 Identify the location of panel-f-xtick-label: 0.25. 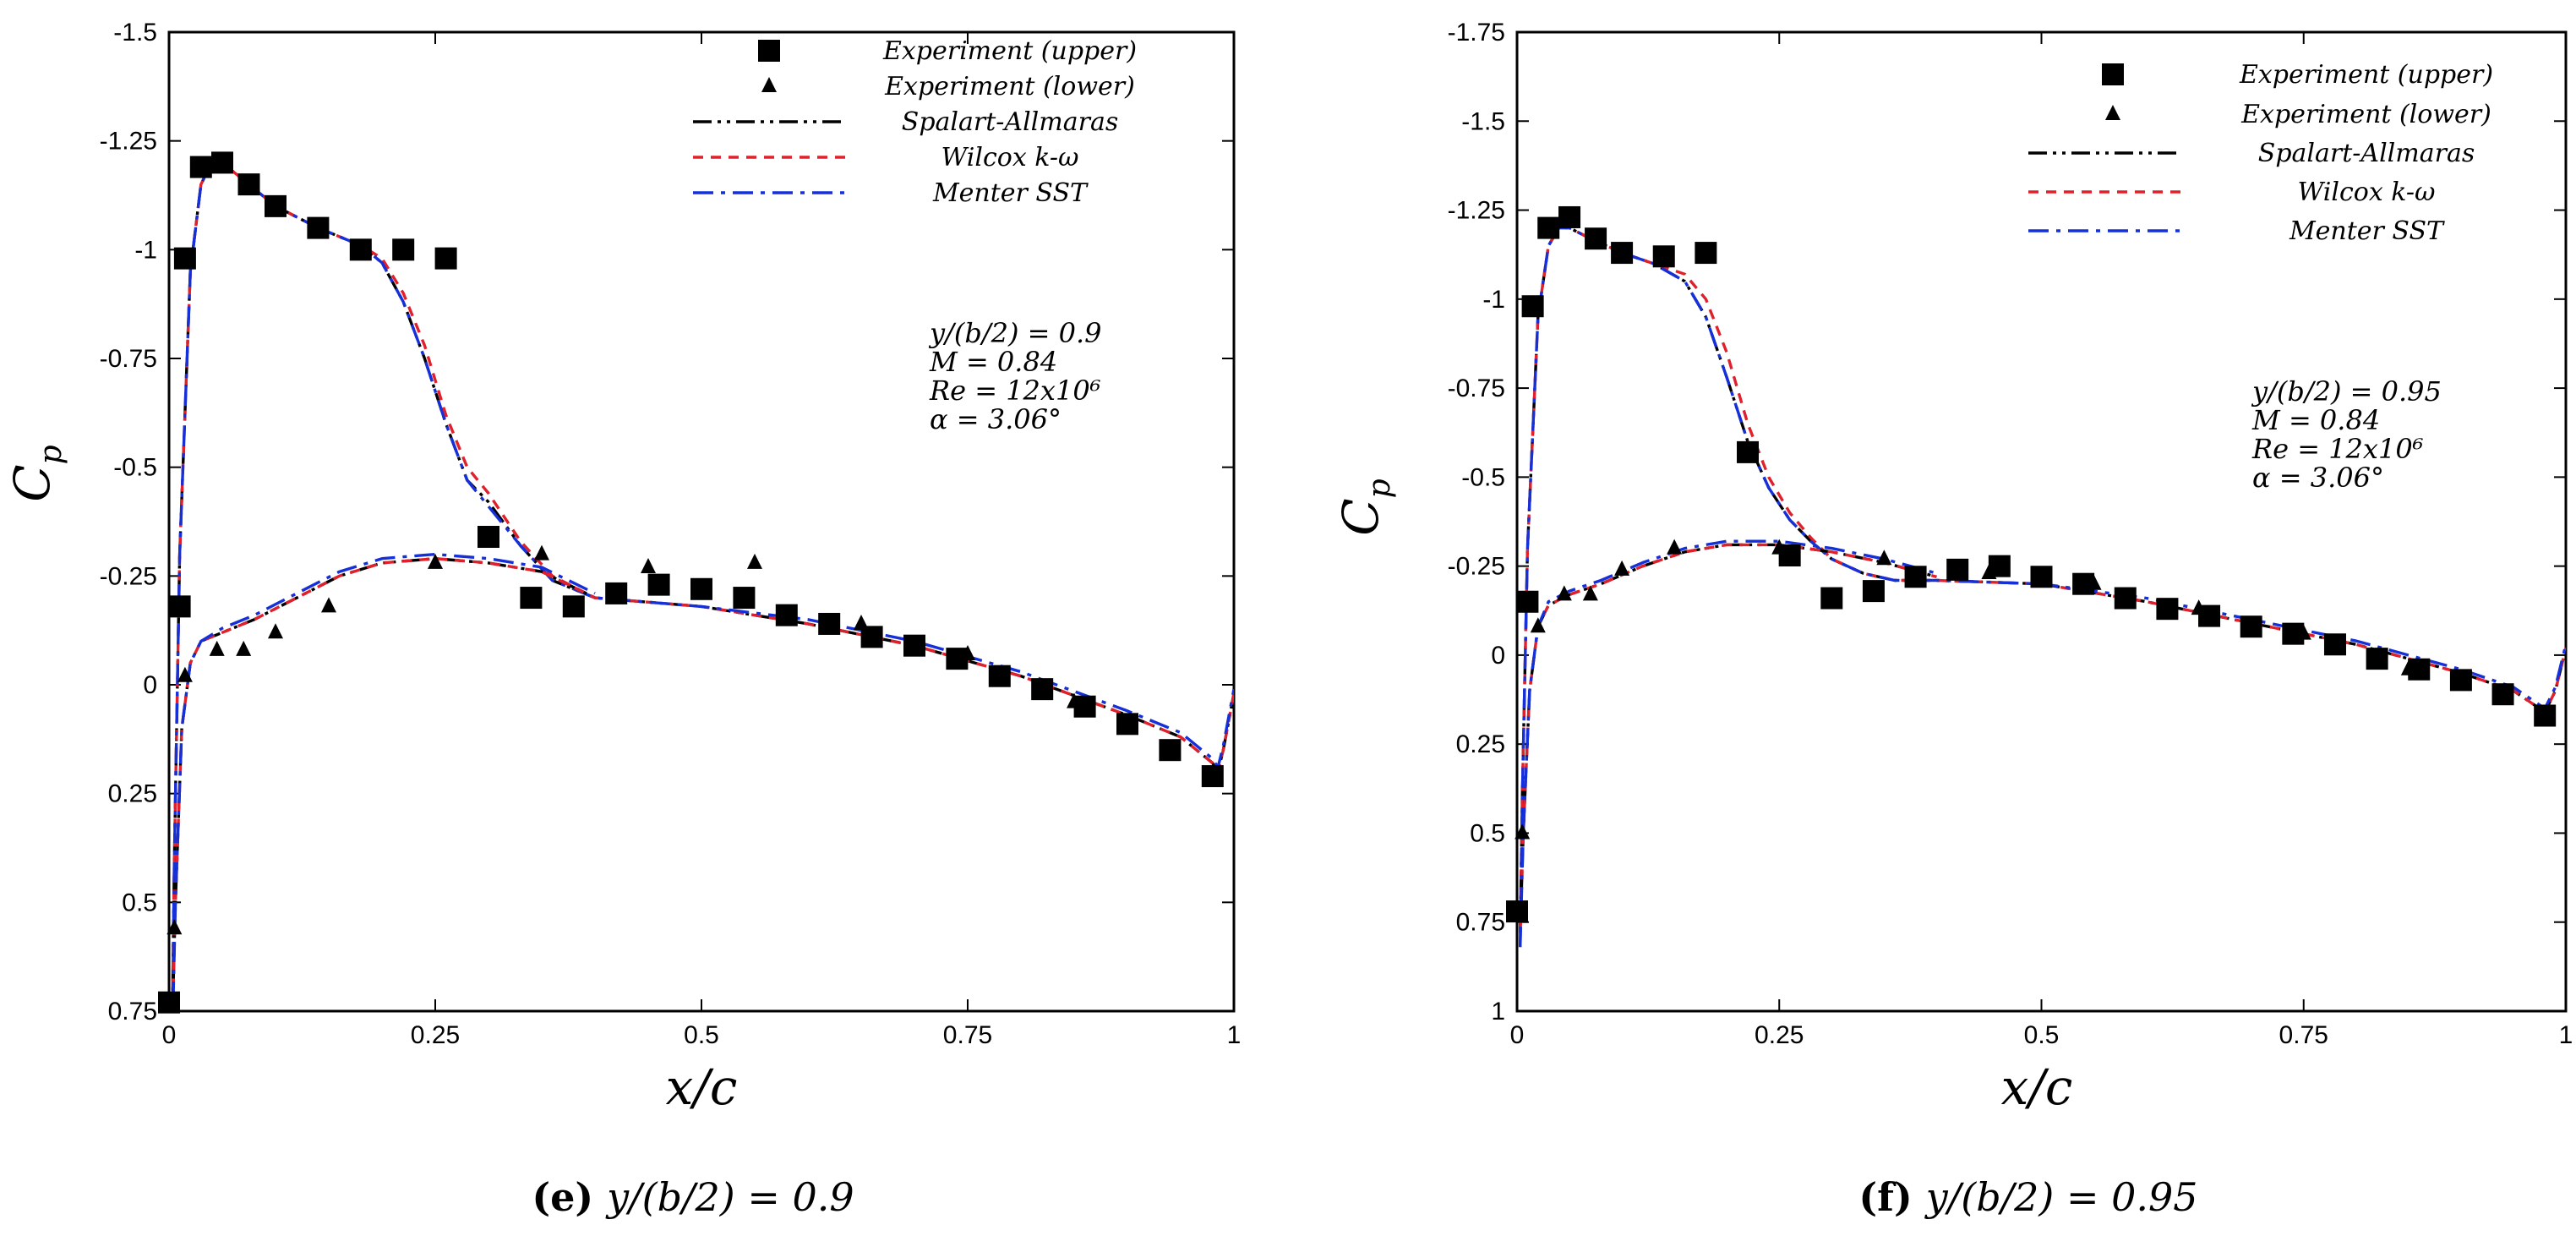
(1780, 1035).